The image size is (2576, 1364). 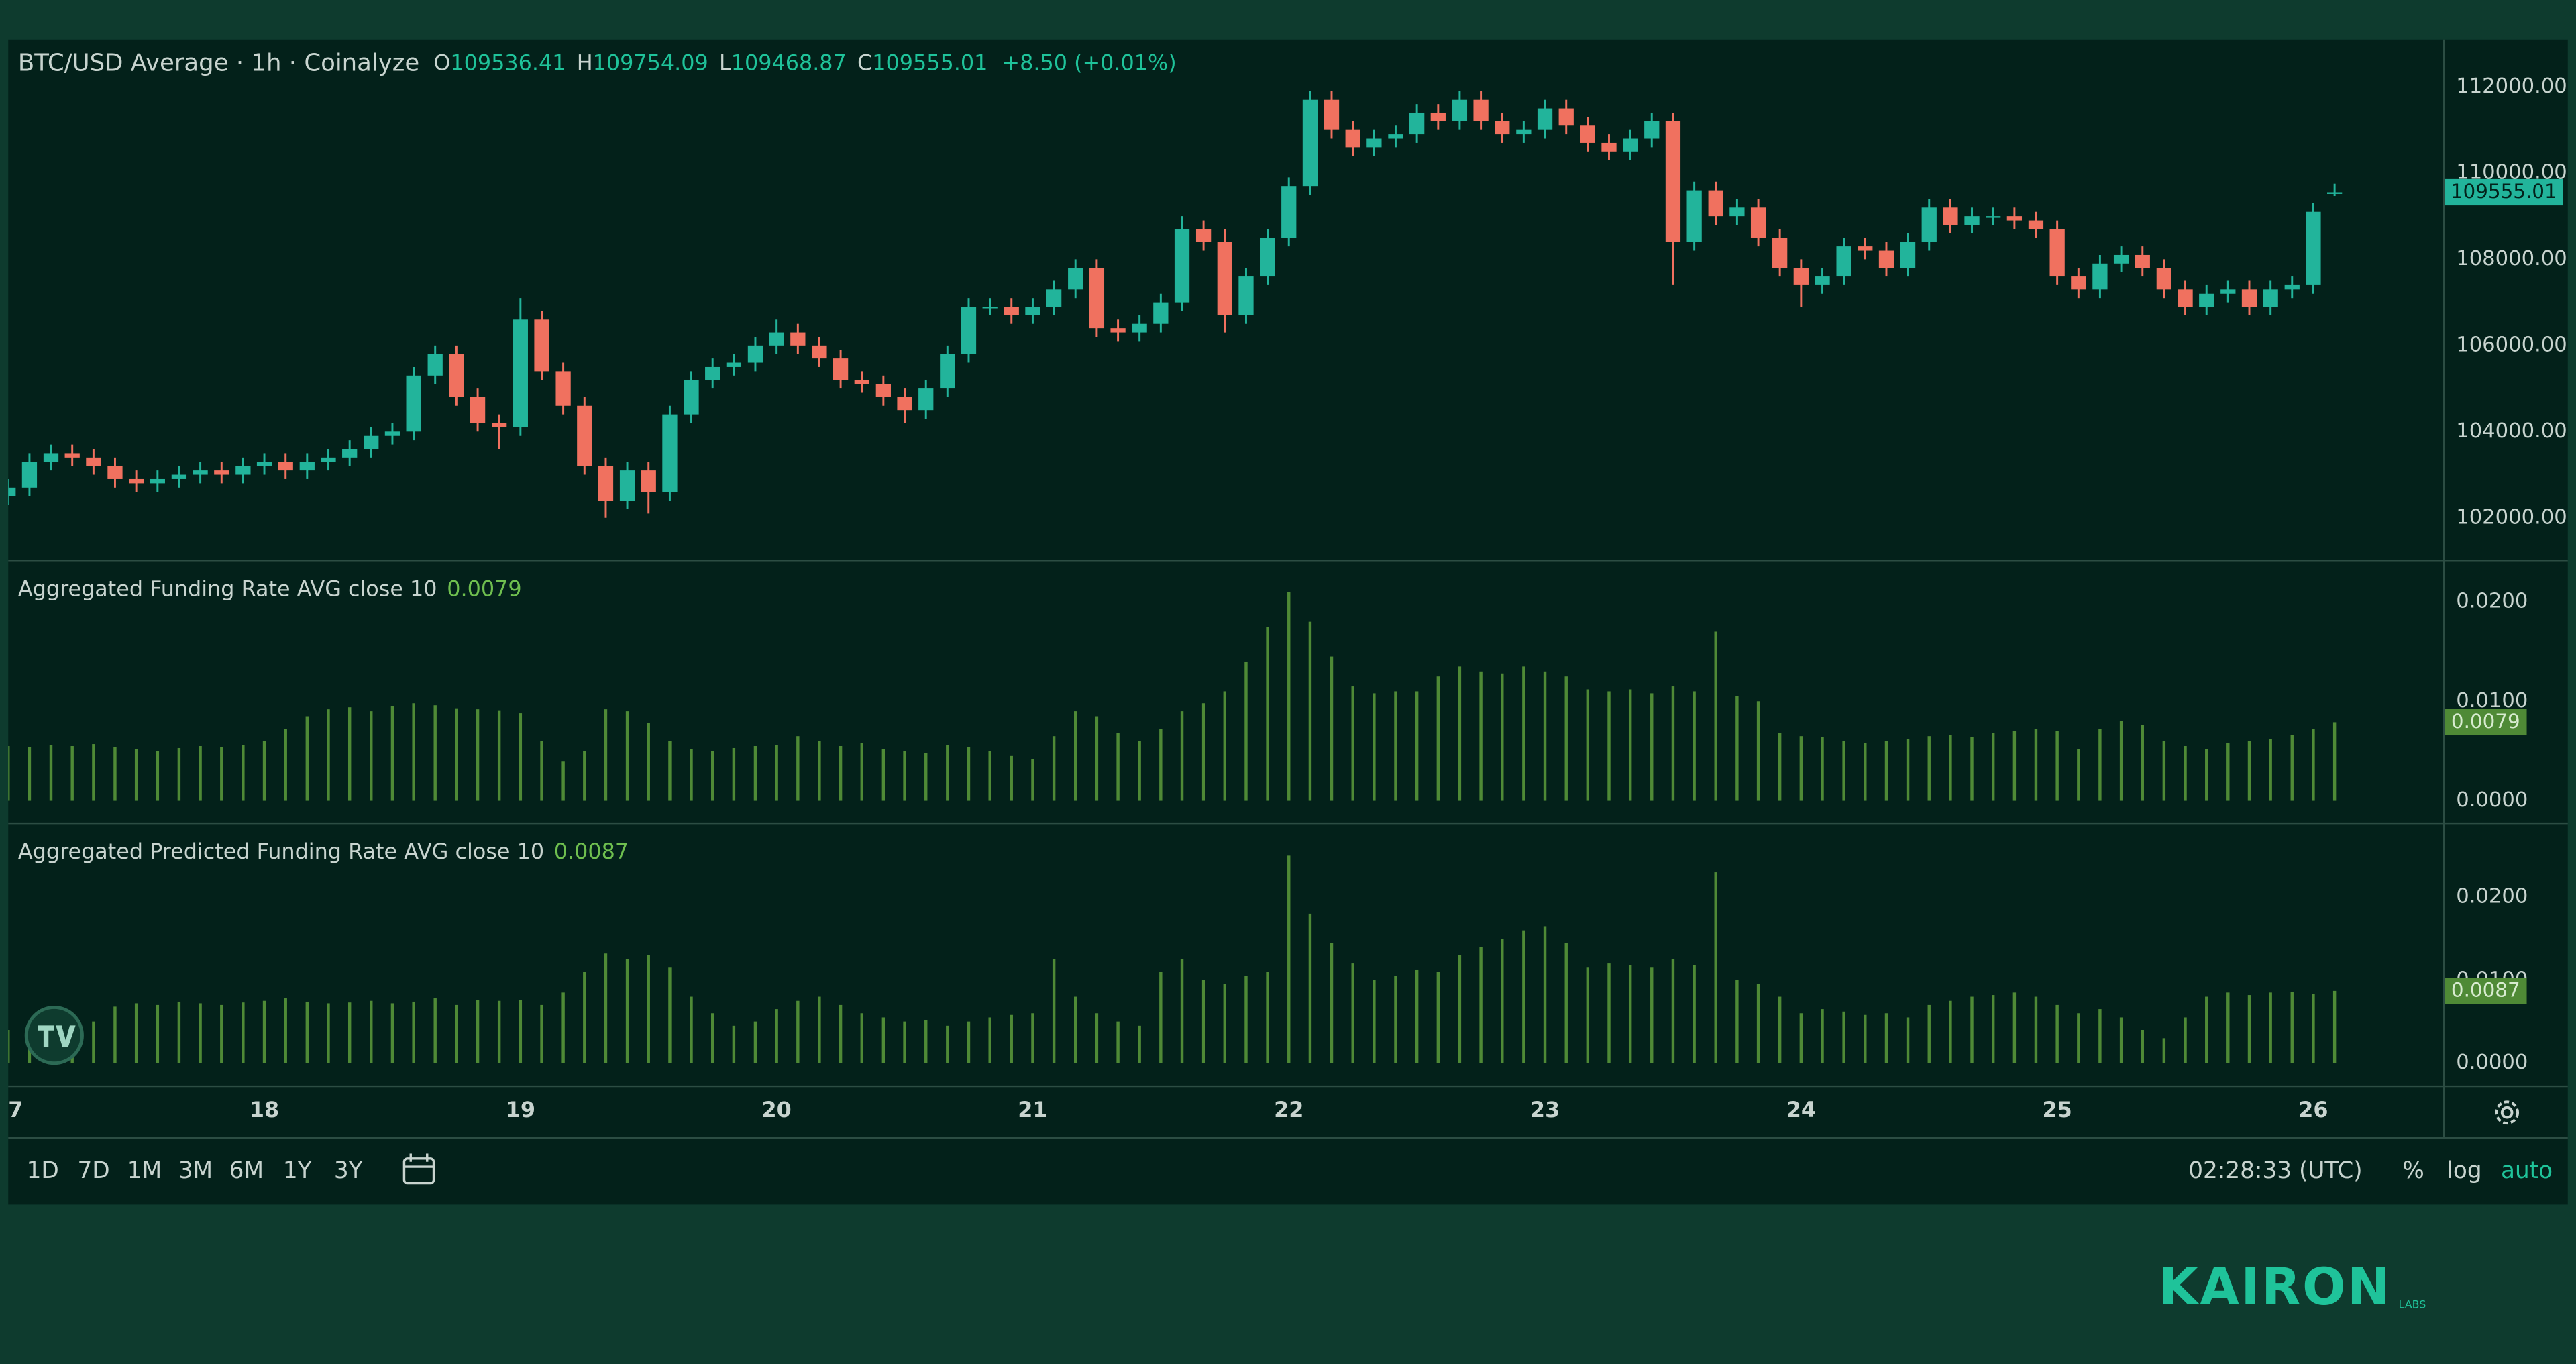 I want to click on y-tick-label: 112000.00, so click(x=2511, y=86).